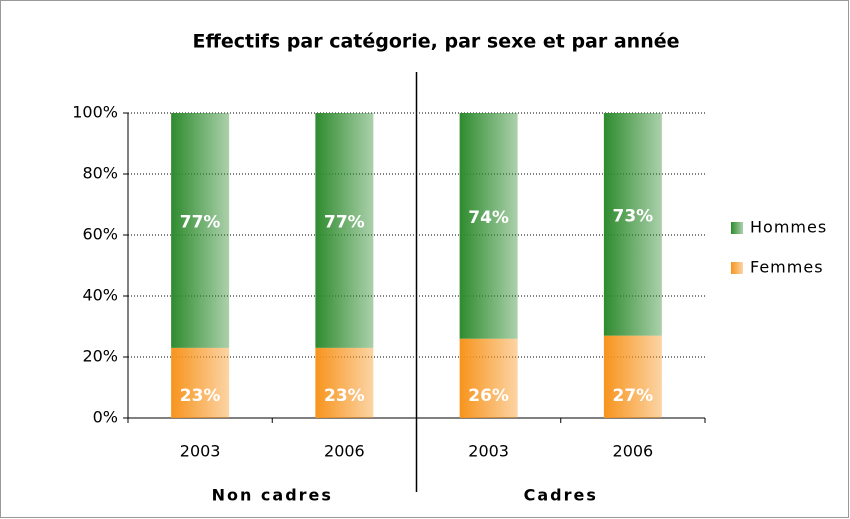 The image size is (850, 519). Describe the element at coordinates (788, 227) in the screenshot. I see `legend-label: Hommes` at that location.